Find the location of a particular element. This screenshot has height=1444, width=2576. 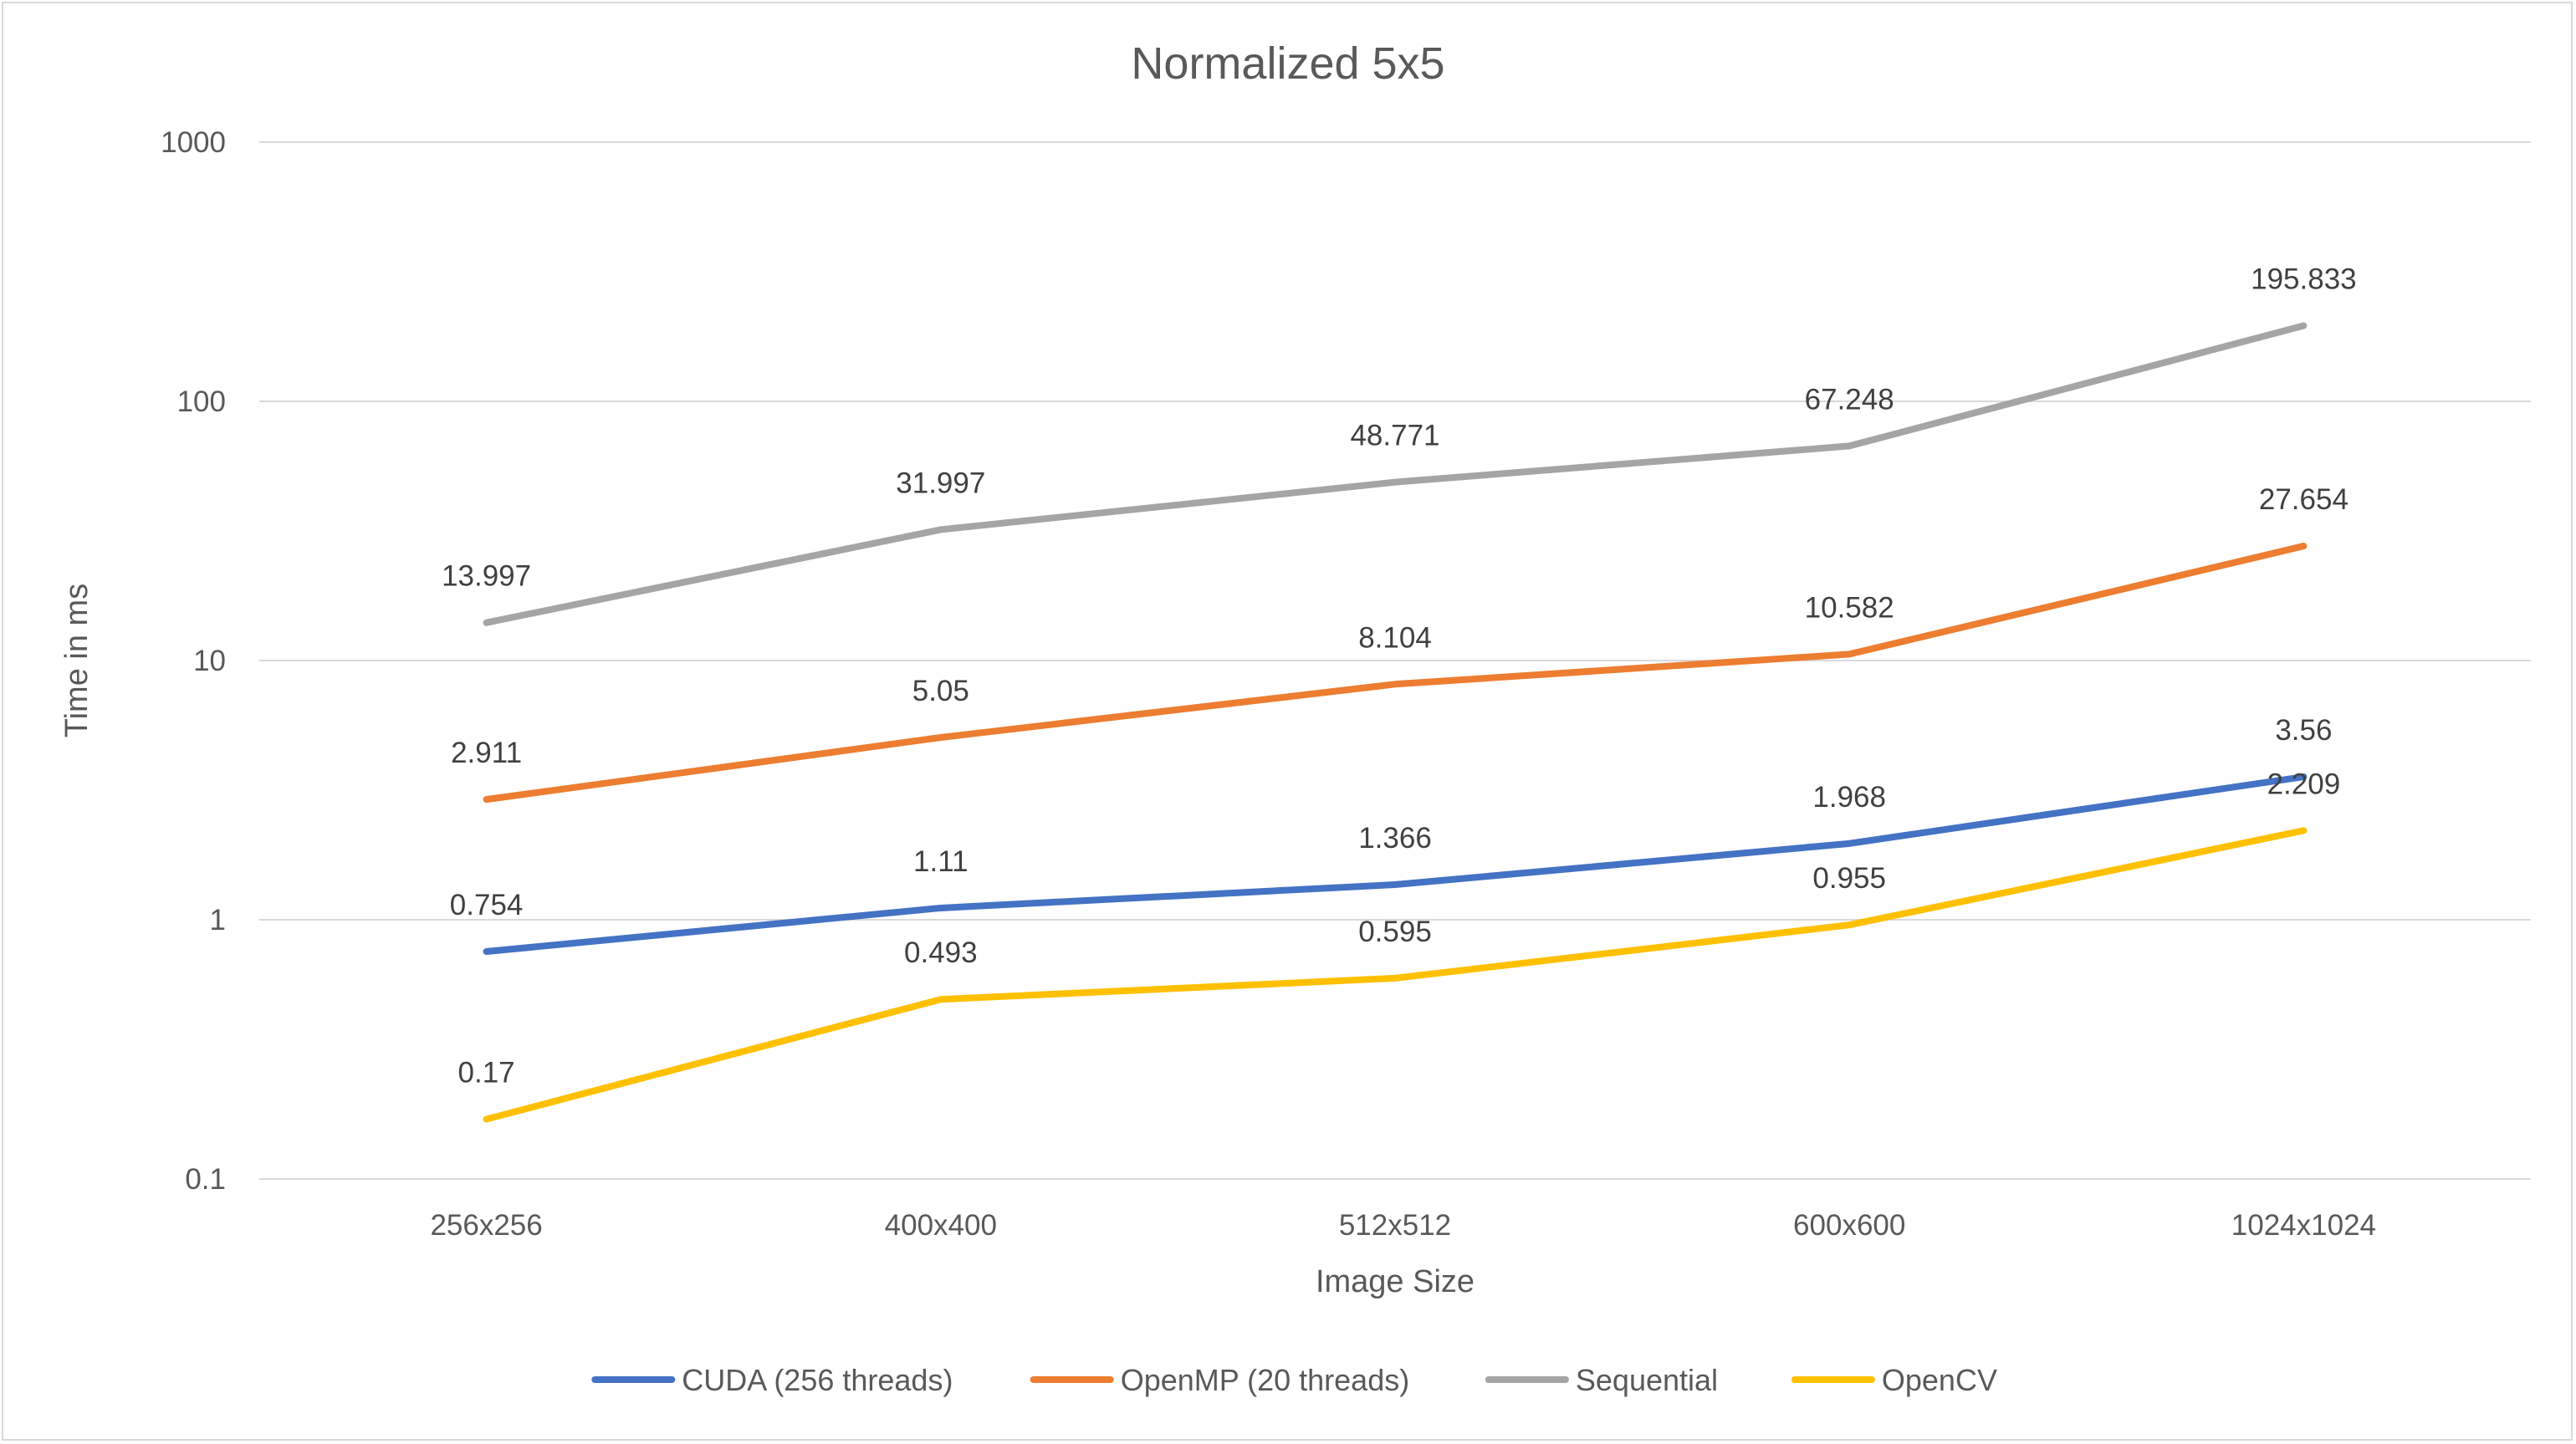

legend-label: Sequential is located at coordinates (1647, 1380).